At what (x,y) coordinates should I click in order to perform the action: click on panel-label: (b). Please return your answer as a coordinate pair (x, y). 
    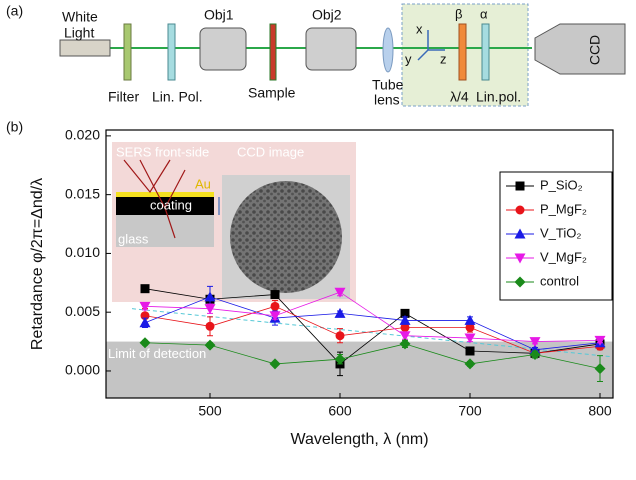
    Looking at the image, I should click on (14, 127).